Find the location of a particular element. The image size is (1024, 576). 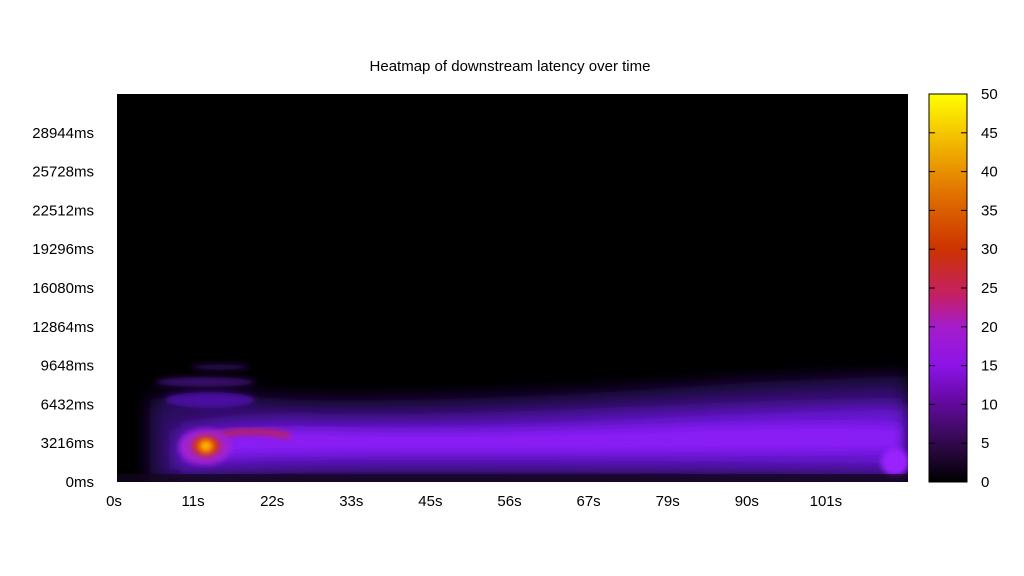

y-tick-label: 28944ms is located at coordinates (63, 133).